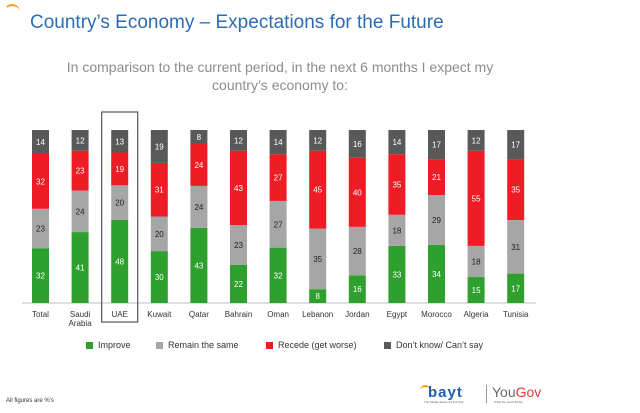 This screenshot has height=413, width=640. I want to click on bar-label-tunisia-don-t-know-can-t-say: 17, so click(515, 145).